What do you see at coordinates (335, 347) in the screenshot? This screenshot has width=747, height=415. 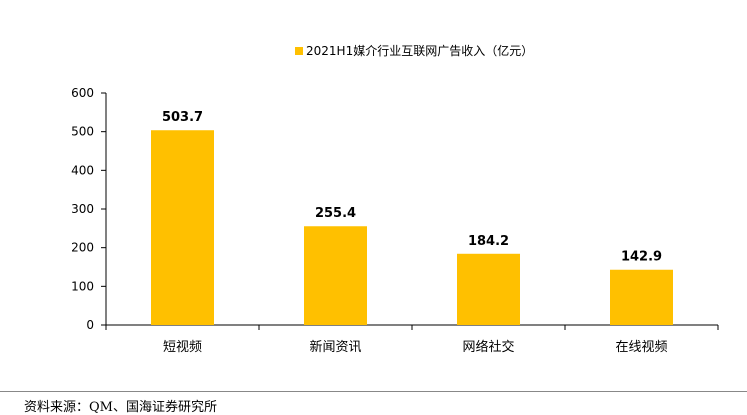 I see `x-tick-label: 新闻资讯` at bounding box center [335, 347].